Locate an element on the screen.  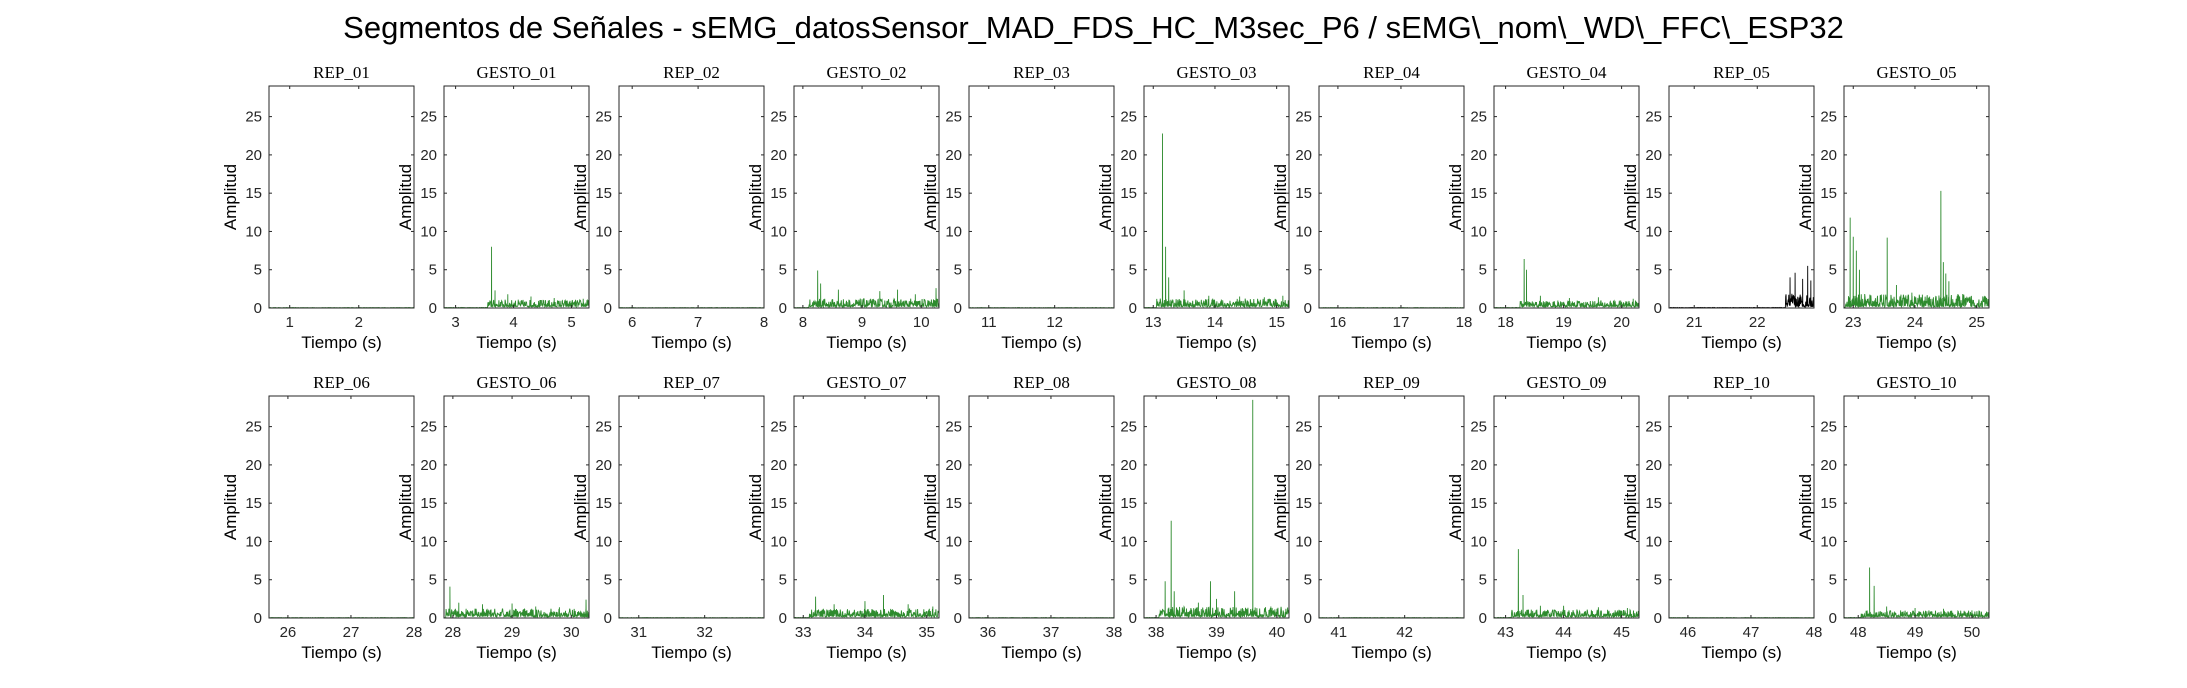
x-tick-label: 34 is located at coordinates (865, 632).